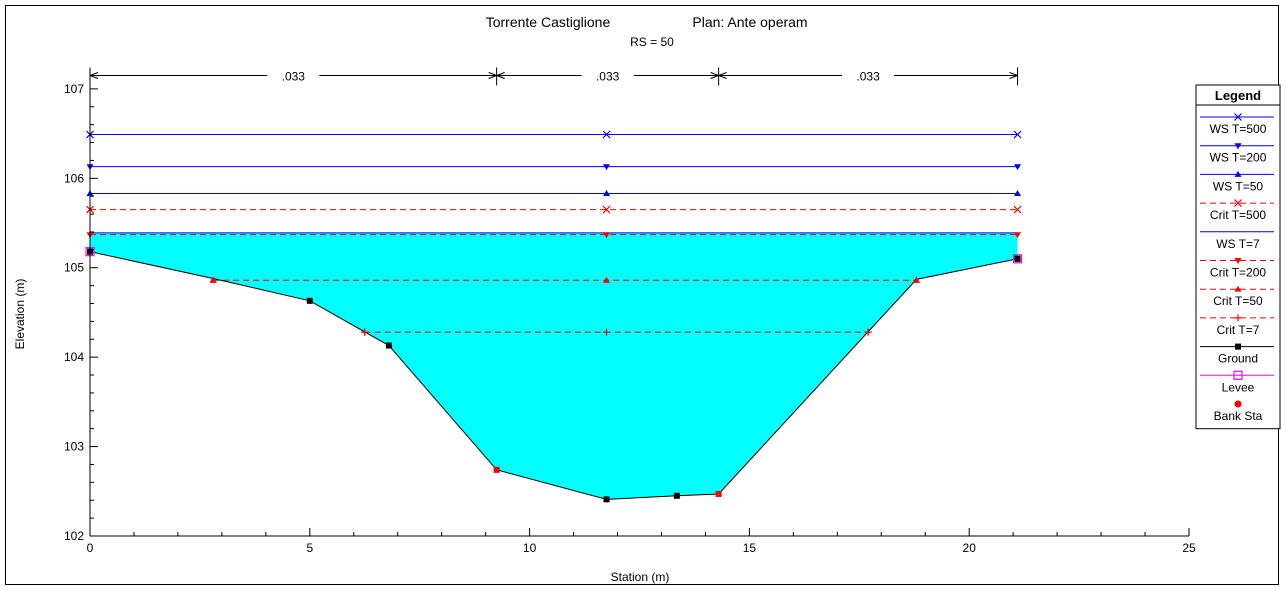  Describe the element at coordinates (309, 548) in the screenshot. I see `x-tick-label: 5` at that location.